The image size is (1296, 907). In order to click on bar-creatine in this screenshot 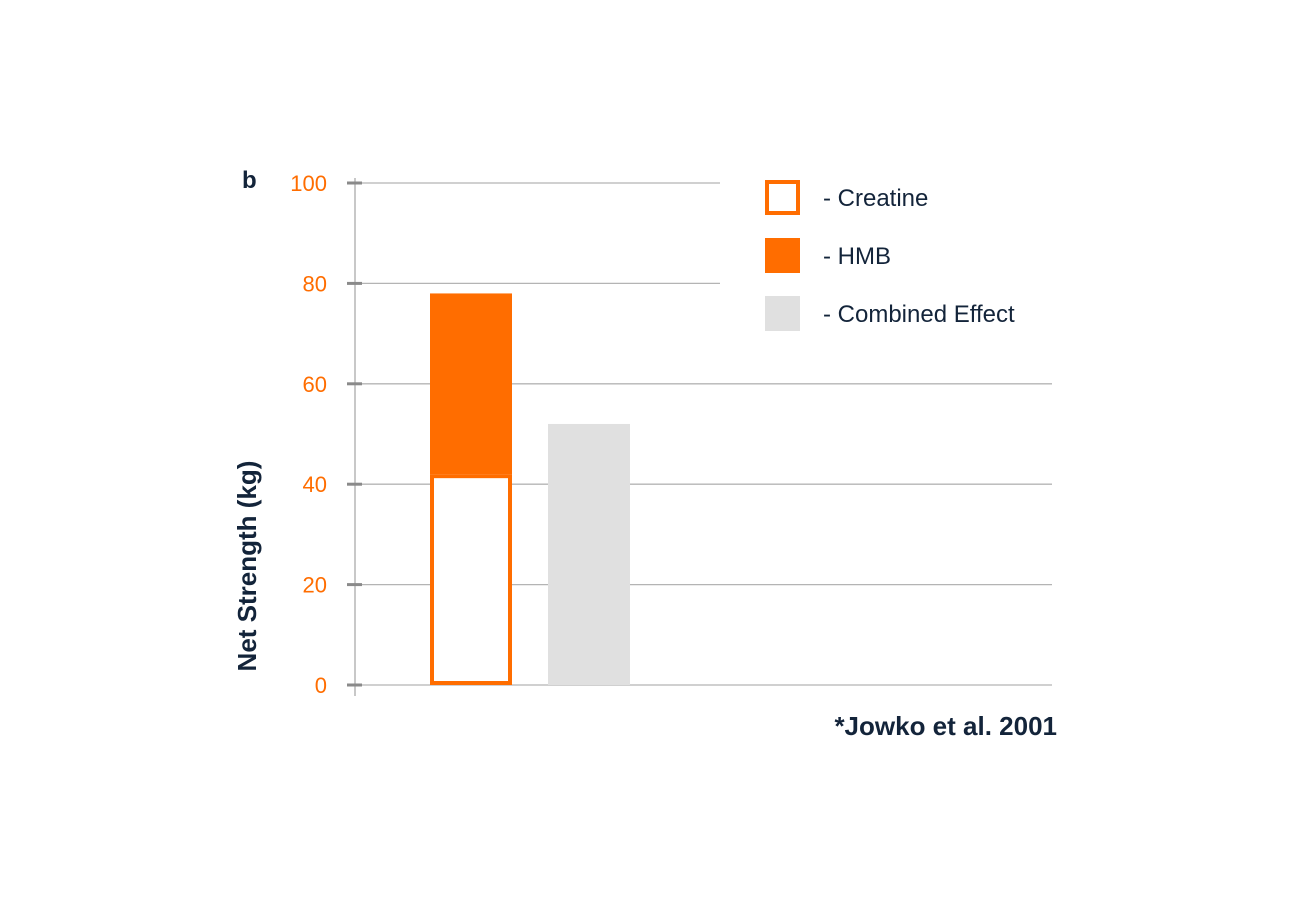, I will do `click(471, 579)`.